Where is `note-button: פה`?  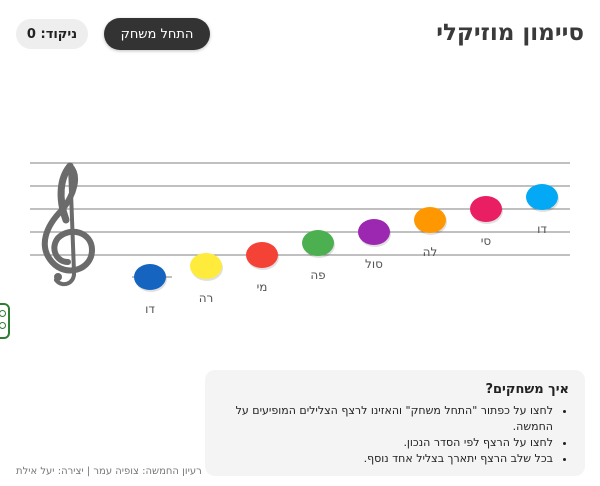
note-button: פה is located at coordinates (318, 256).